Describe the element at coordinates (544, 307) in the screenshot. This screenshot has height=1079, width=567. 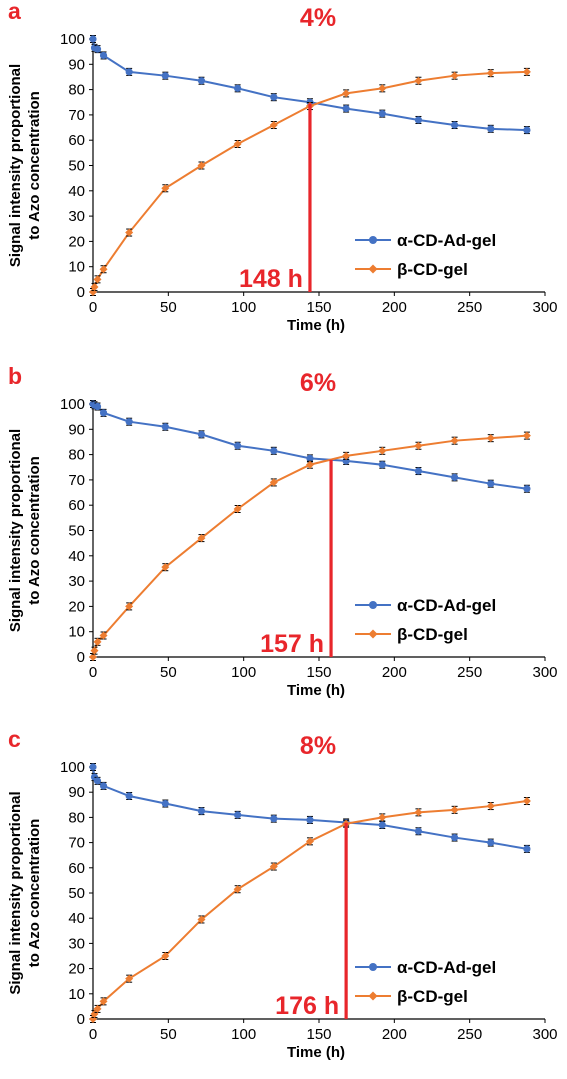
I see `x-tick-label: 300` at that location.